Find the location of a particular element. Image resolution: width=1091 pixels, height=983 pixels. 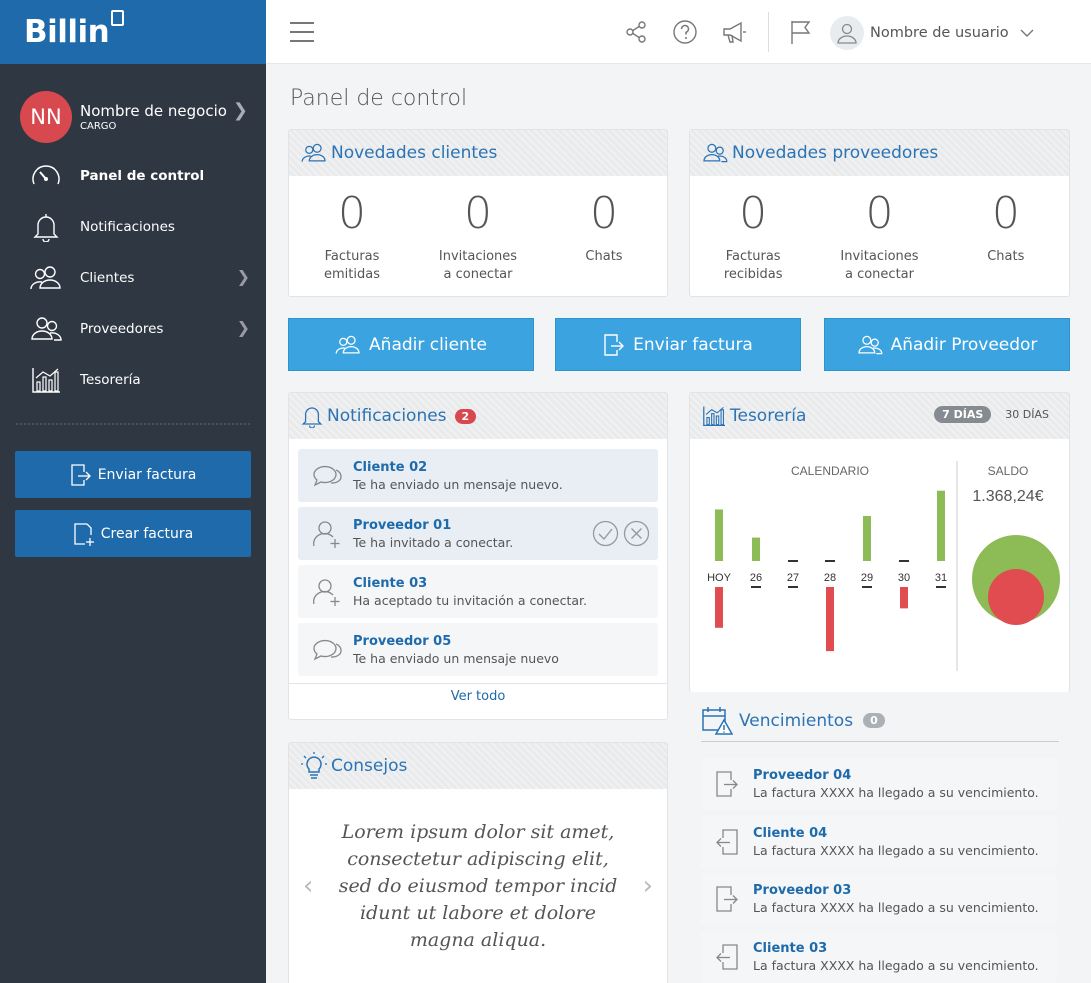

tab-30-days: 30 DÍAS is located at coordinates (1027, 414).